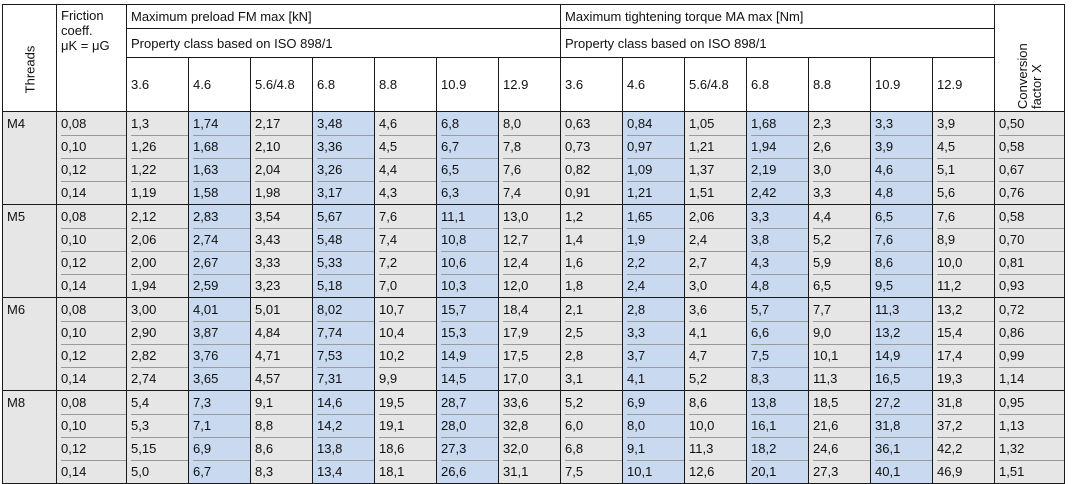 The height and width of the screenshot is (484, 1082). What do you see at coordinates (159, 262) in the screenshot?
I see `table-cell-value: 2,00` at bounding box center [159, 262].